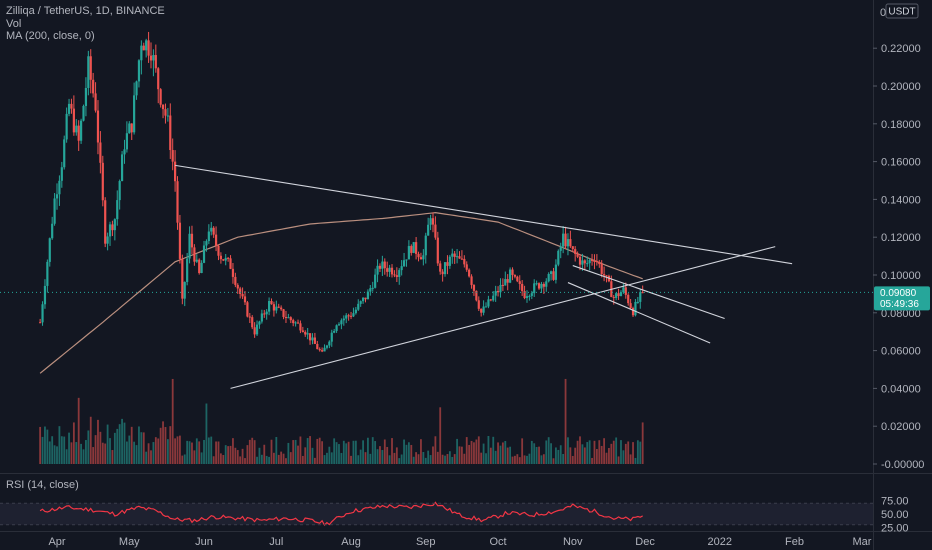 Image resolution: width=932 pixels, height=550 pixels. What do you see at coordinates (901, 125) in the screenshot?
I see `price-tick-label: 0.18000` at bounding box center [901, 125].